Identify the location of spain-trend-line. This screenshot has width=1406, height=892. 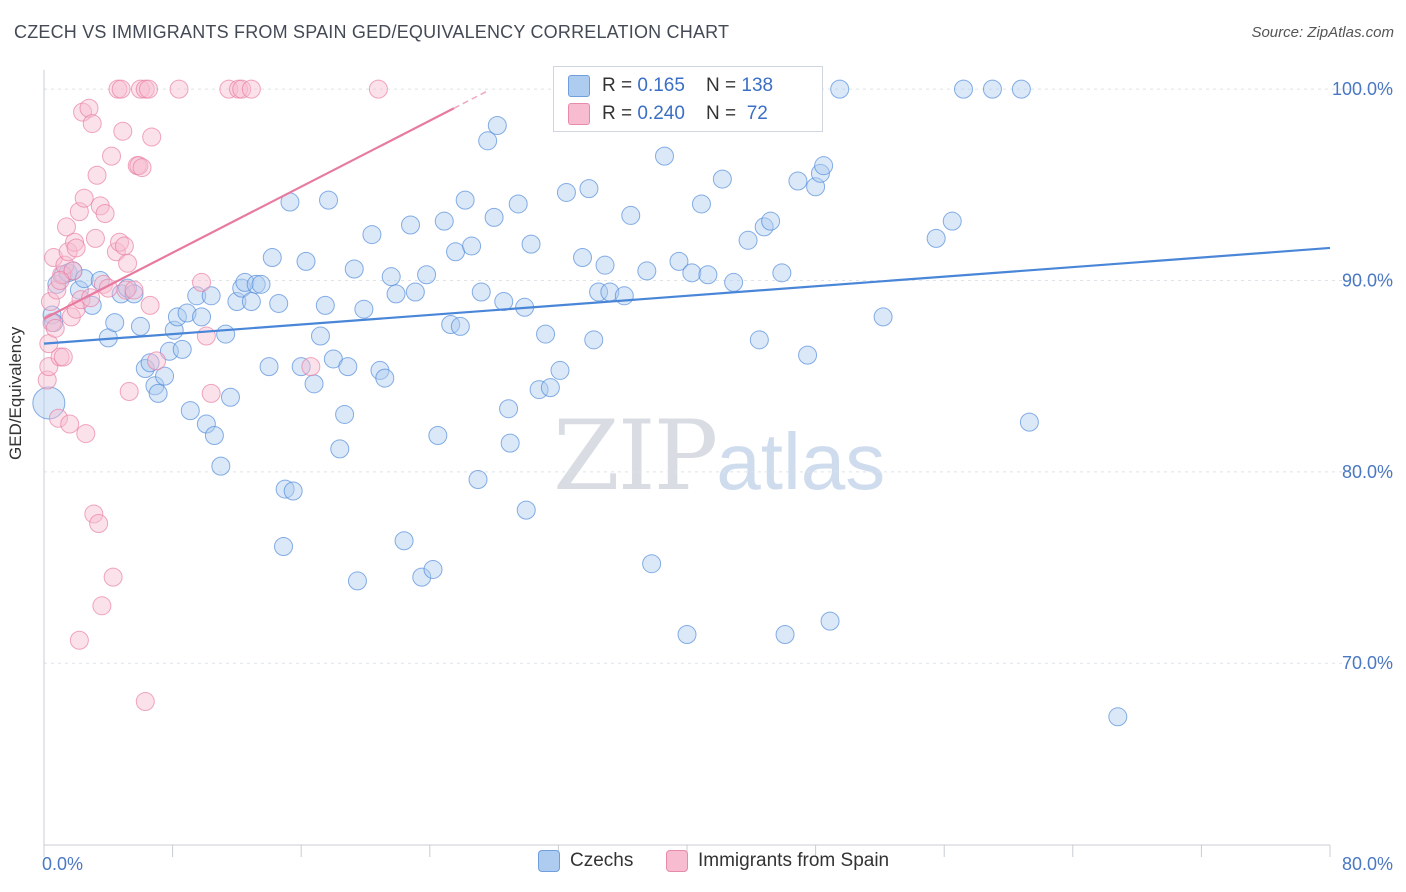
(249, 213).